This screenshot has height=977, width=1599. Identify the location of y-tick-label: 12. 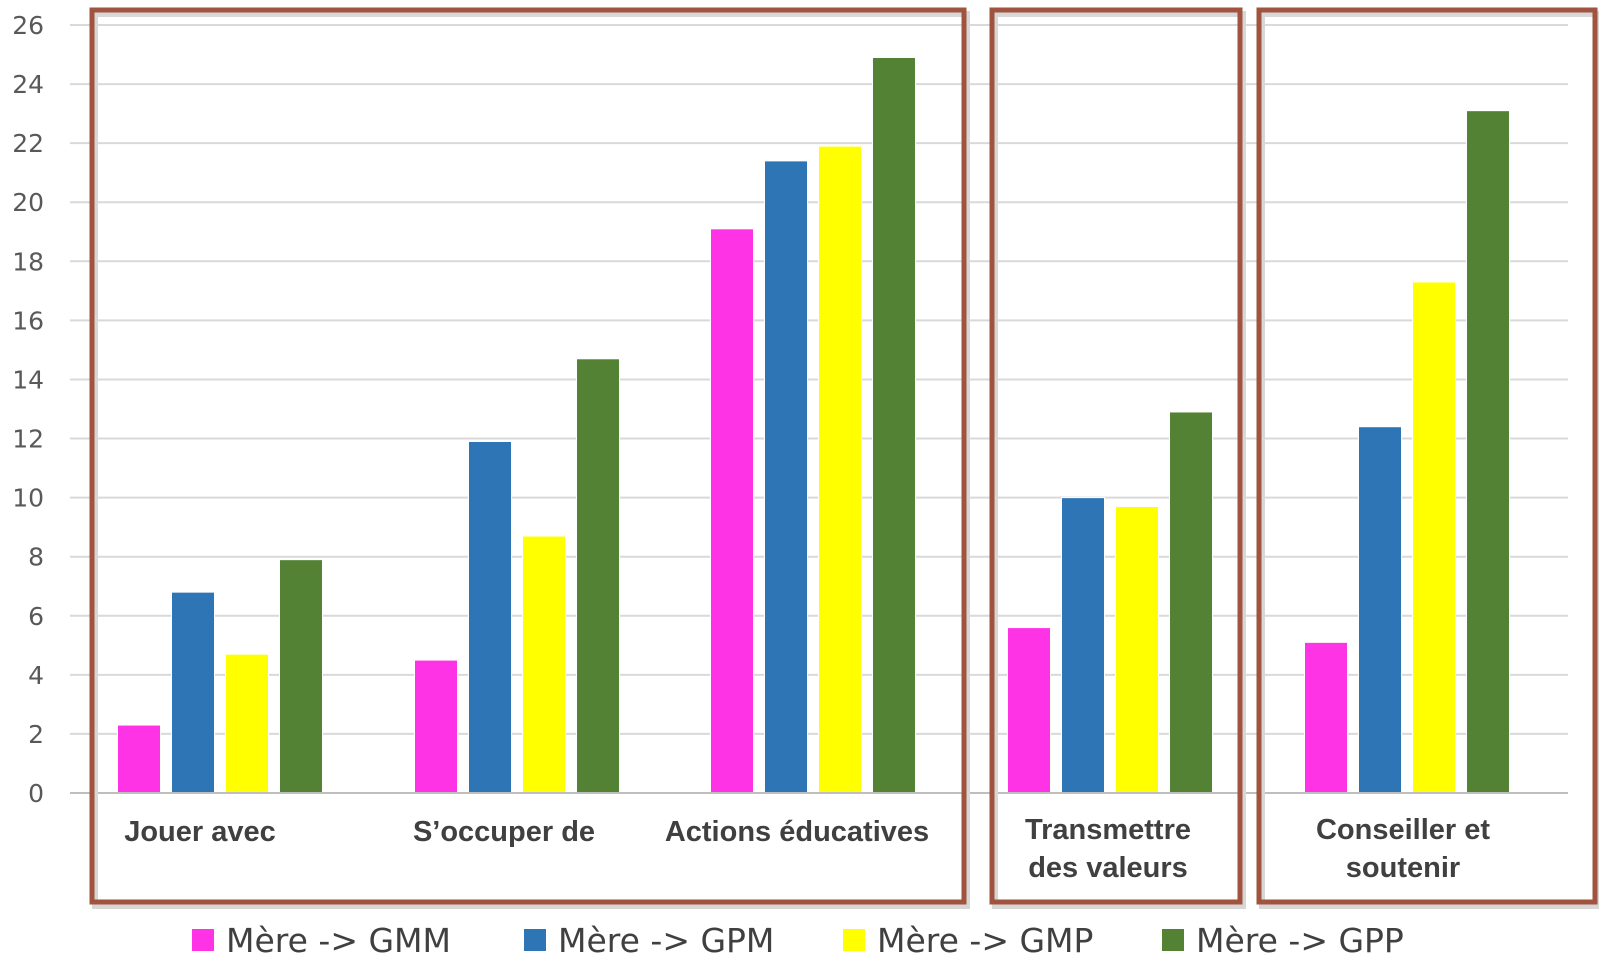
(28, 439).